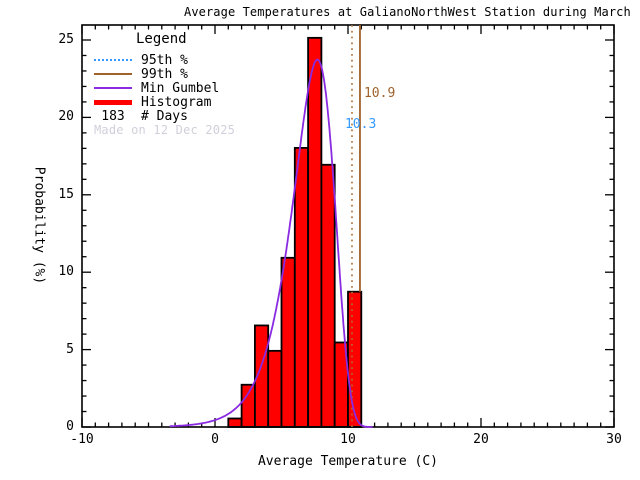 The width and height of the screenshot is (640, 480). I want to click on days-count: 183, so click(113, 116).